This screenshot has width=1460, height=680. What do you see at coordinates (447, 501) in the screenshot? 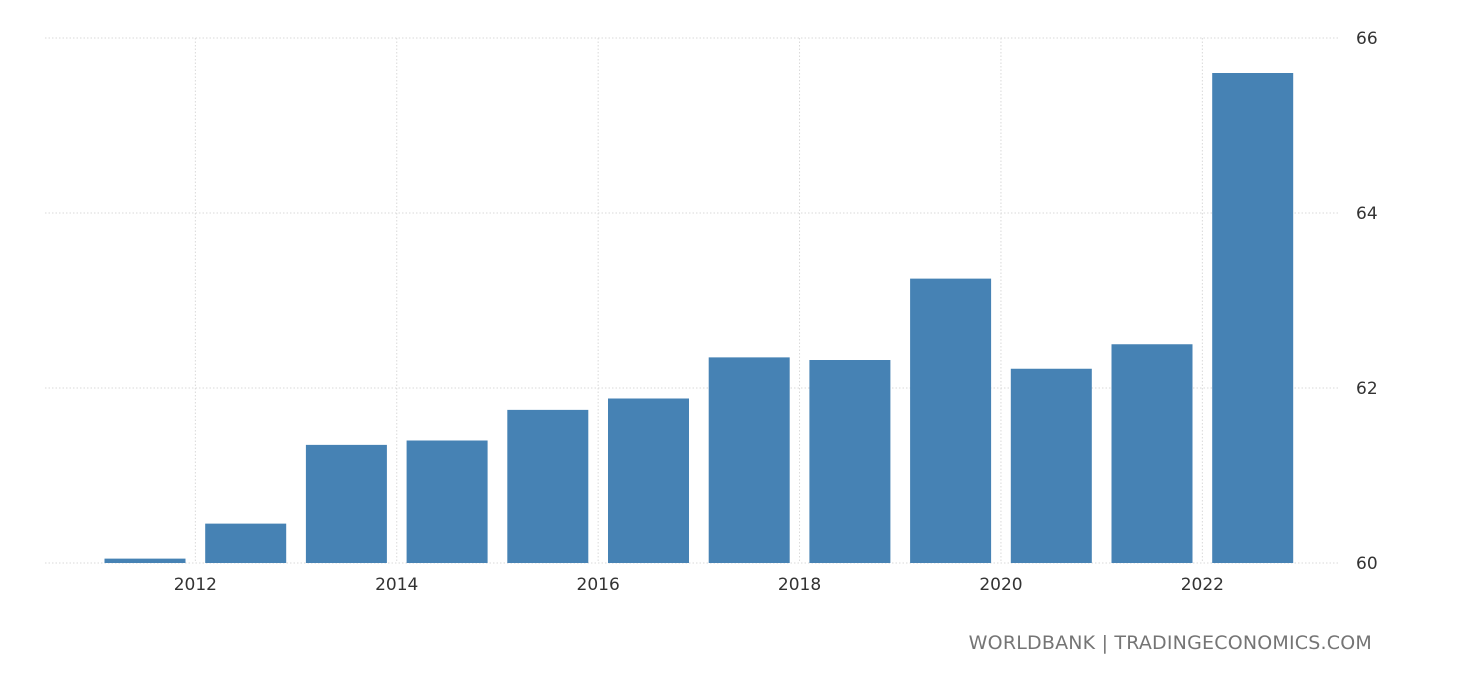
I see `bar-2014` at bounding box center [447, 501].